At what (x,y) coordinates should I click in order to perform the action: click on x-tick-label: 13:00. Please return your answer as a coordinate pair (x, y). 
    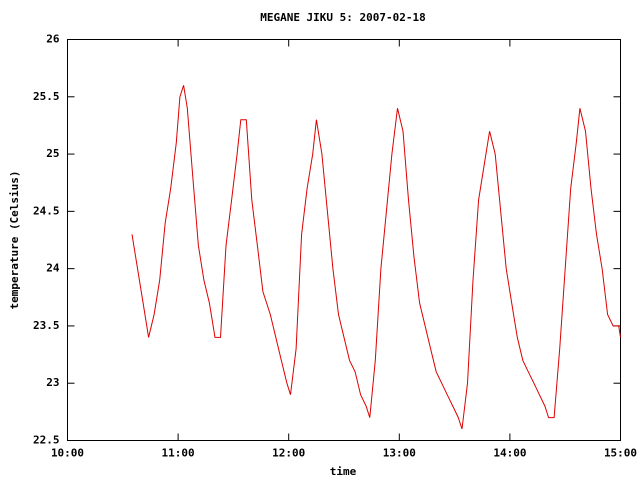
    Looking at the image, I should click on (399, 453).